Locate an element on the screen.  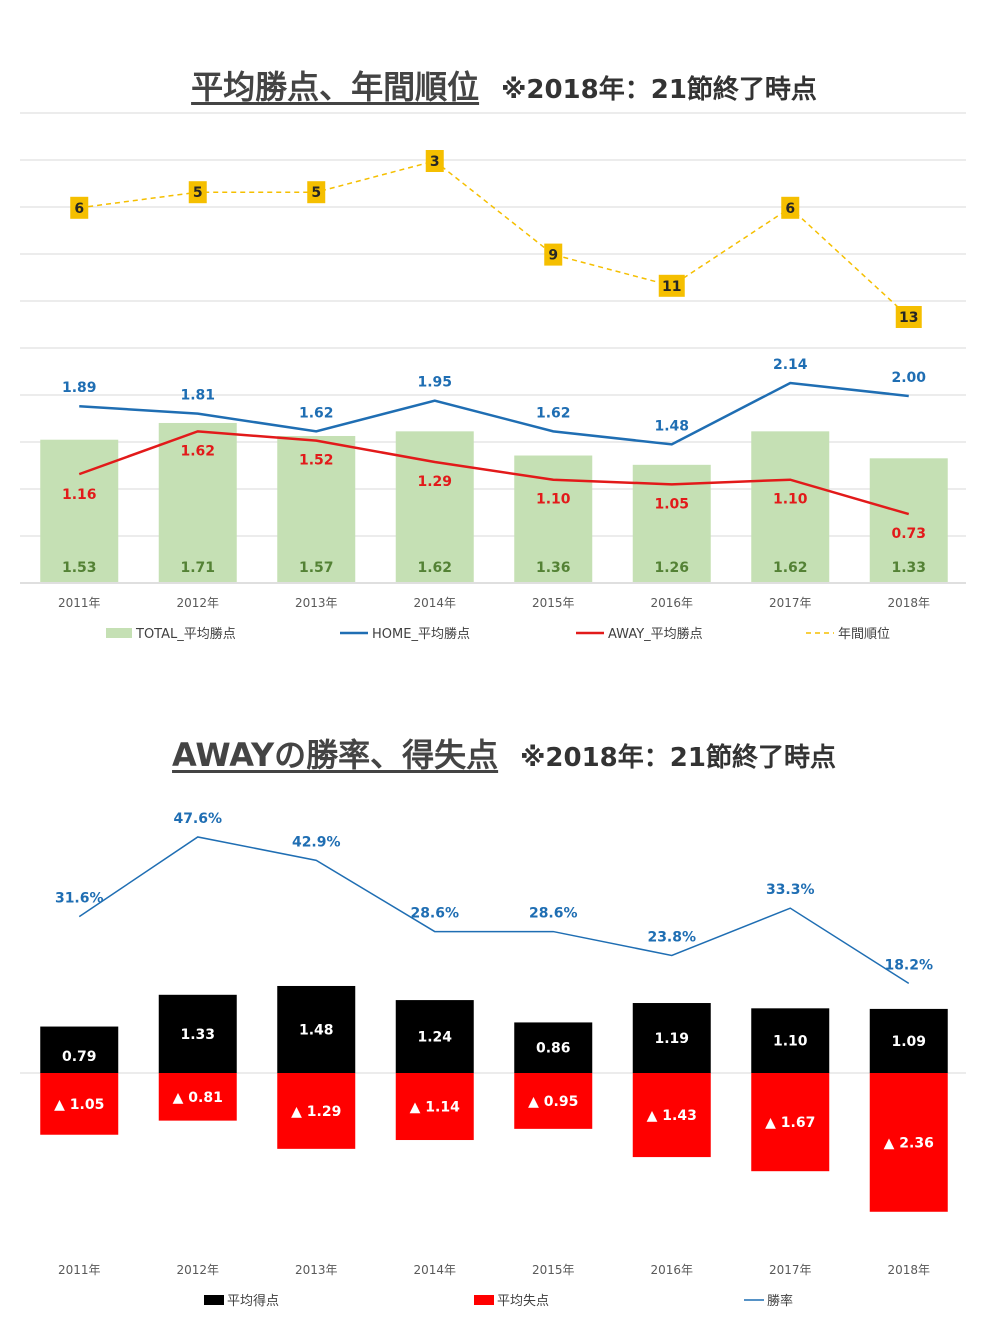
legend-label: HOME_平均勝点 is located at coordinates (421, 634).